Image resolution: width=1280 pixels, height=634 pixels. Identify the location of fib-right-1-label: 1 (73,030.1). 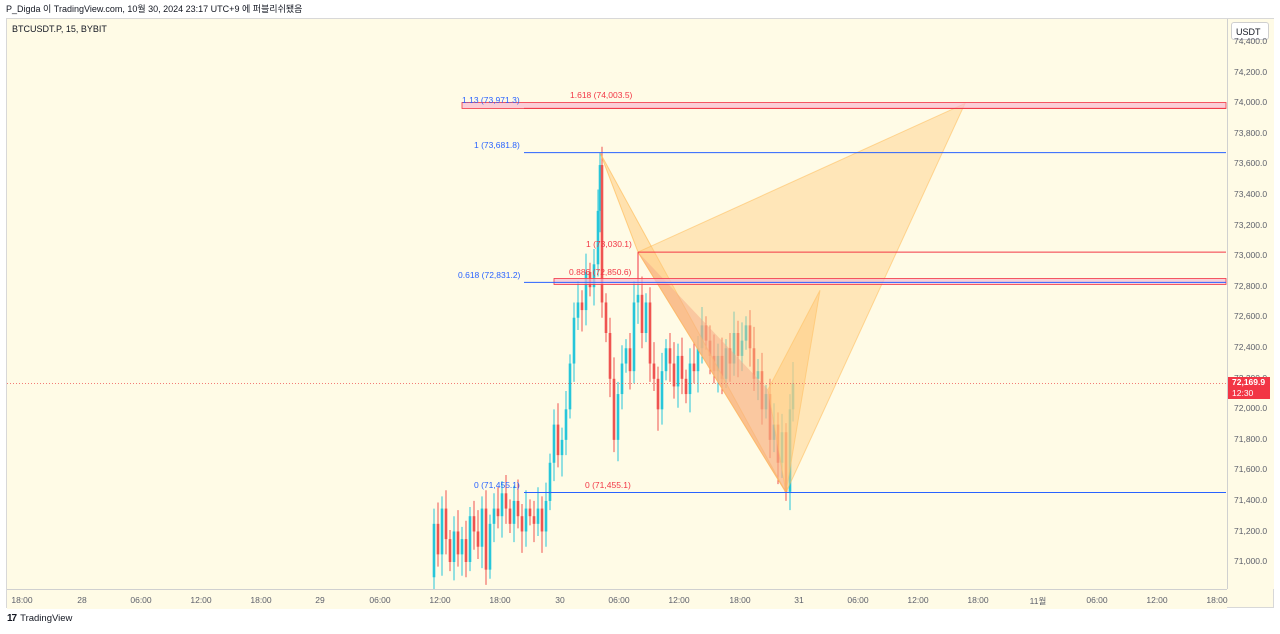
(609, 244).